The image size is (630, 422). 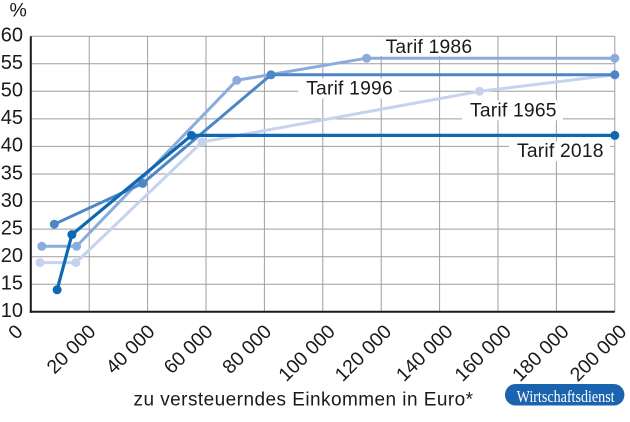 What do you see at coordinates (12, 284) in the screenshot?
I see `svg-text: 15` at bounding box center [12, 284].